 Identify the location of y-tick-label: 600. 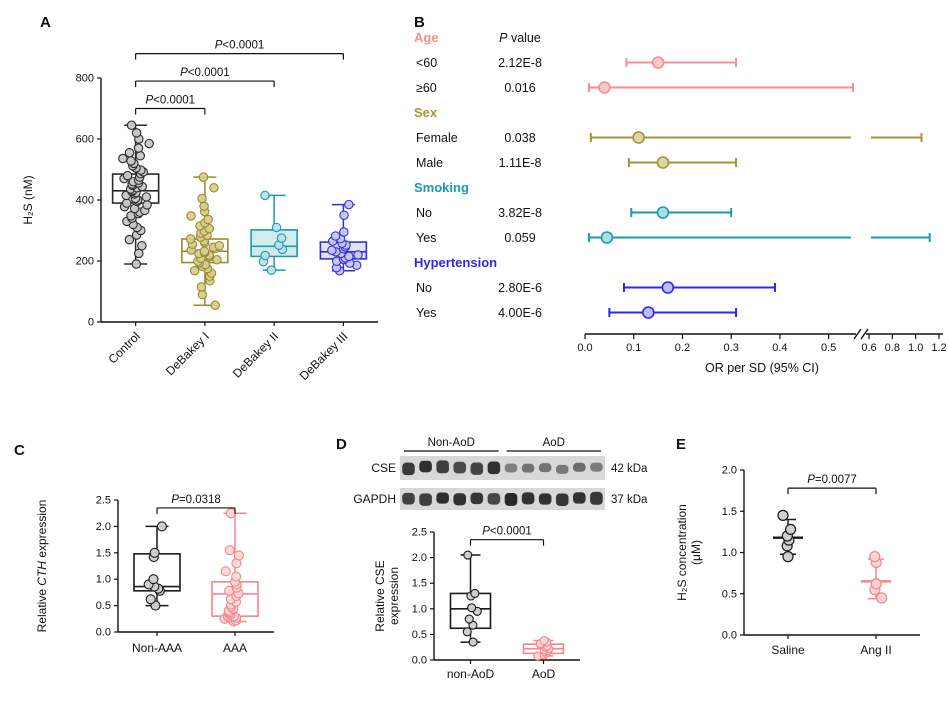
(85, 140).